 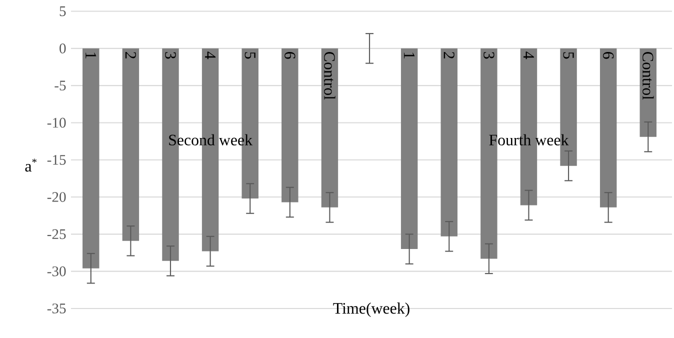 I want to click on y-tick-label: -10, so click(x=56, y=123).